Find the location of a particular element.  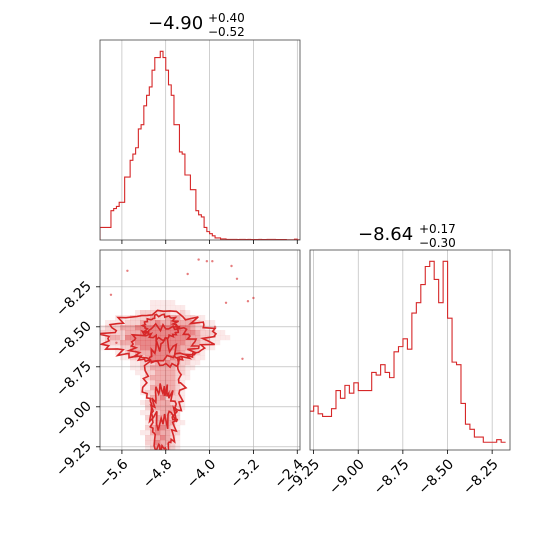

title-param1-plus: +0.40 is located at coordinates (226, 18).